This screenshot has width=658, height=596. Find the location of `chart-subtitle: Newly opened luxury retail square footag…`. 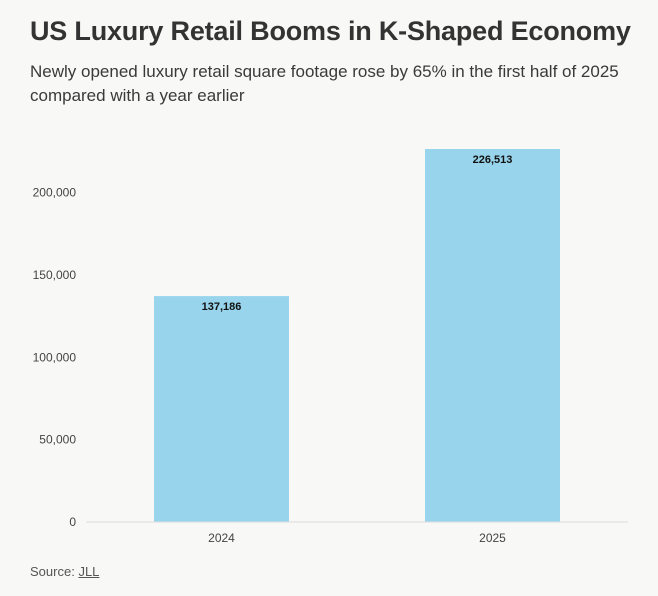

chart-subtitle: Newly opened luxury retail square footag… is located at coordinates (324, 83).